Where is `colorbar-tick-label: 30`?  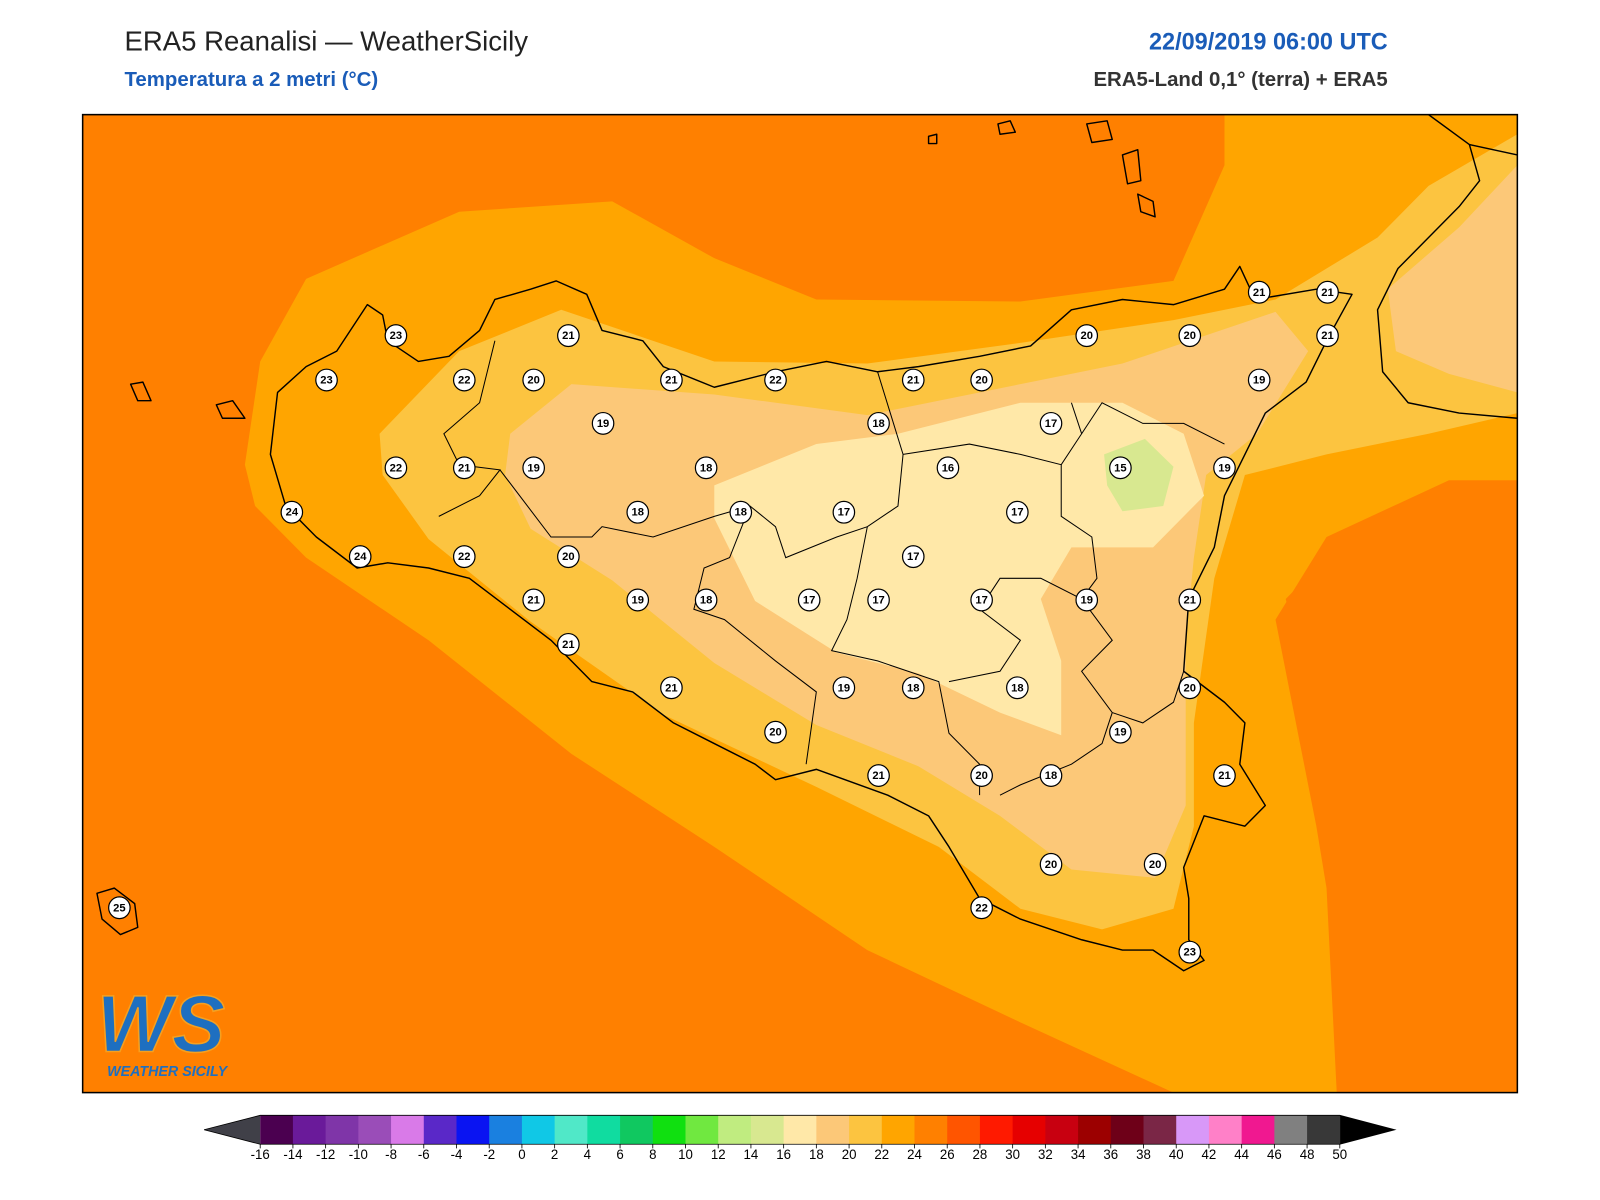 colorbar-tick-label: 30 is located at coordinates (1012, 1154).